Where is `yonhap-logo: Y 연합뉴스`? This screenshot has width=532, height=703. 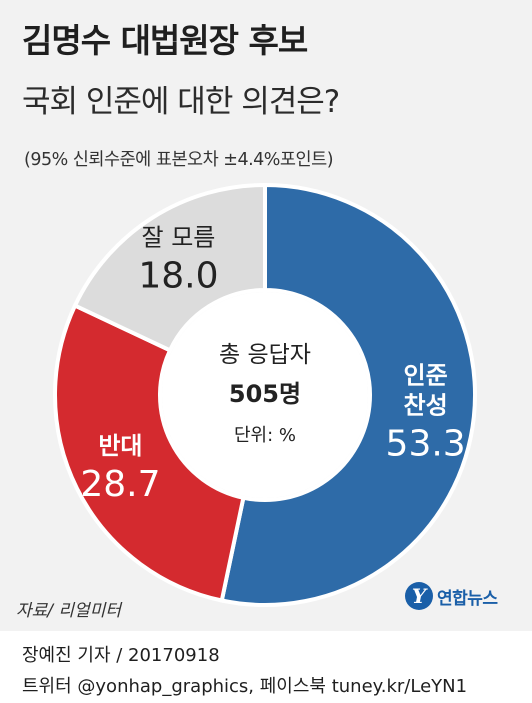 yonhap-logo: Y 연합뉴스 is located at coordinates (451, 596).